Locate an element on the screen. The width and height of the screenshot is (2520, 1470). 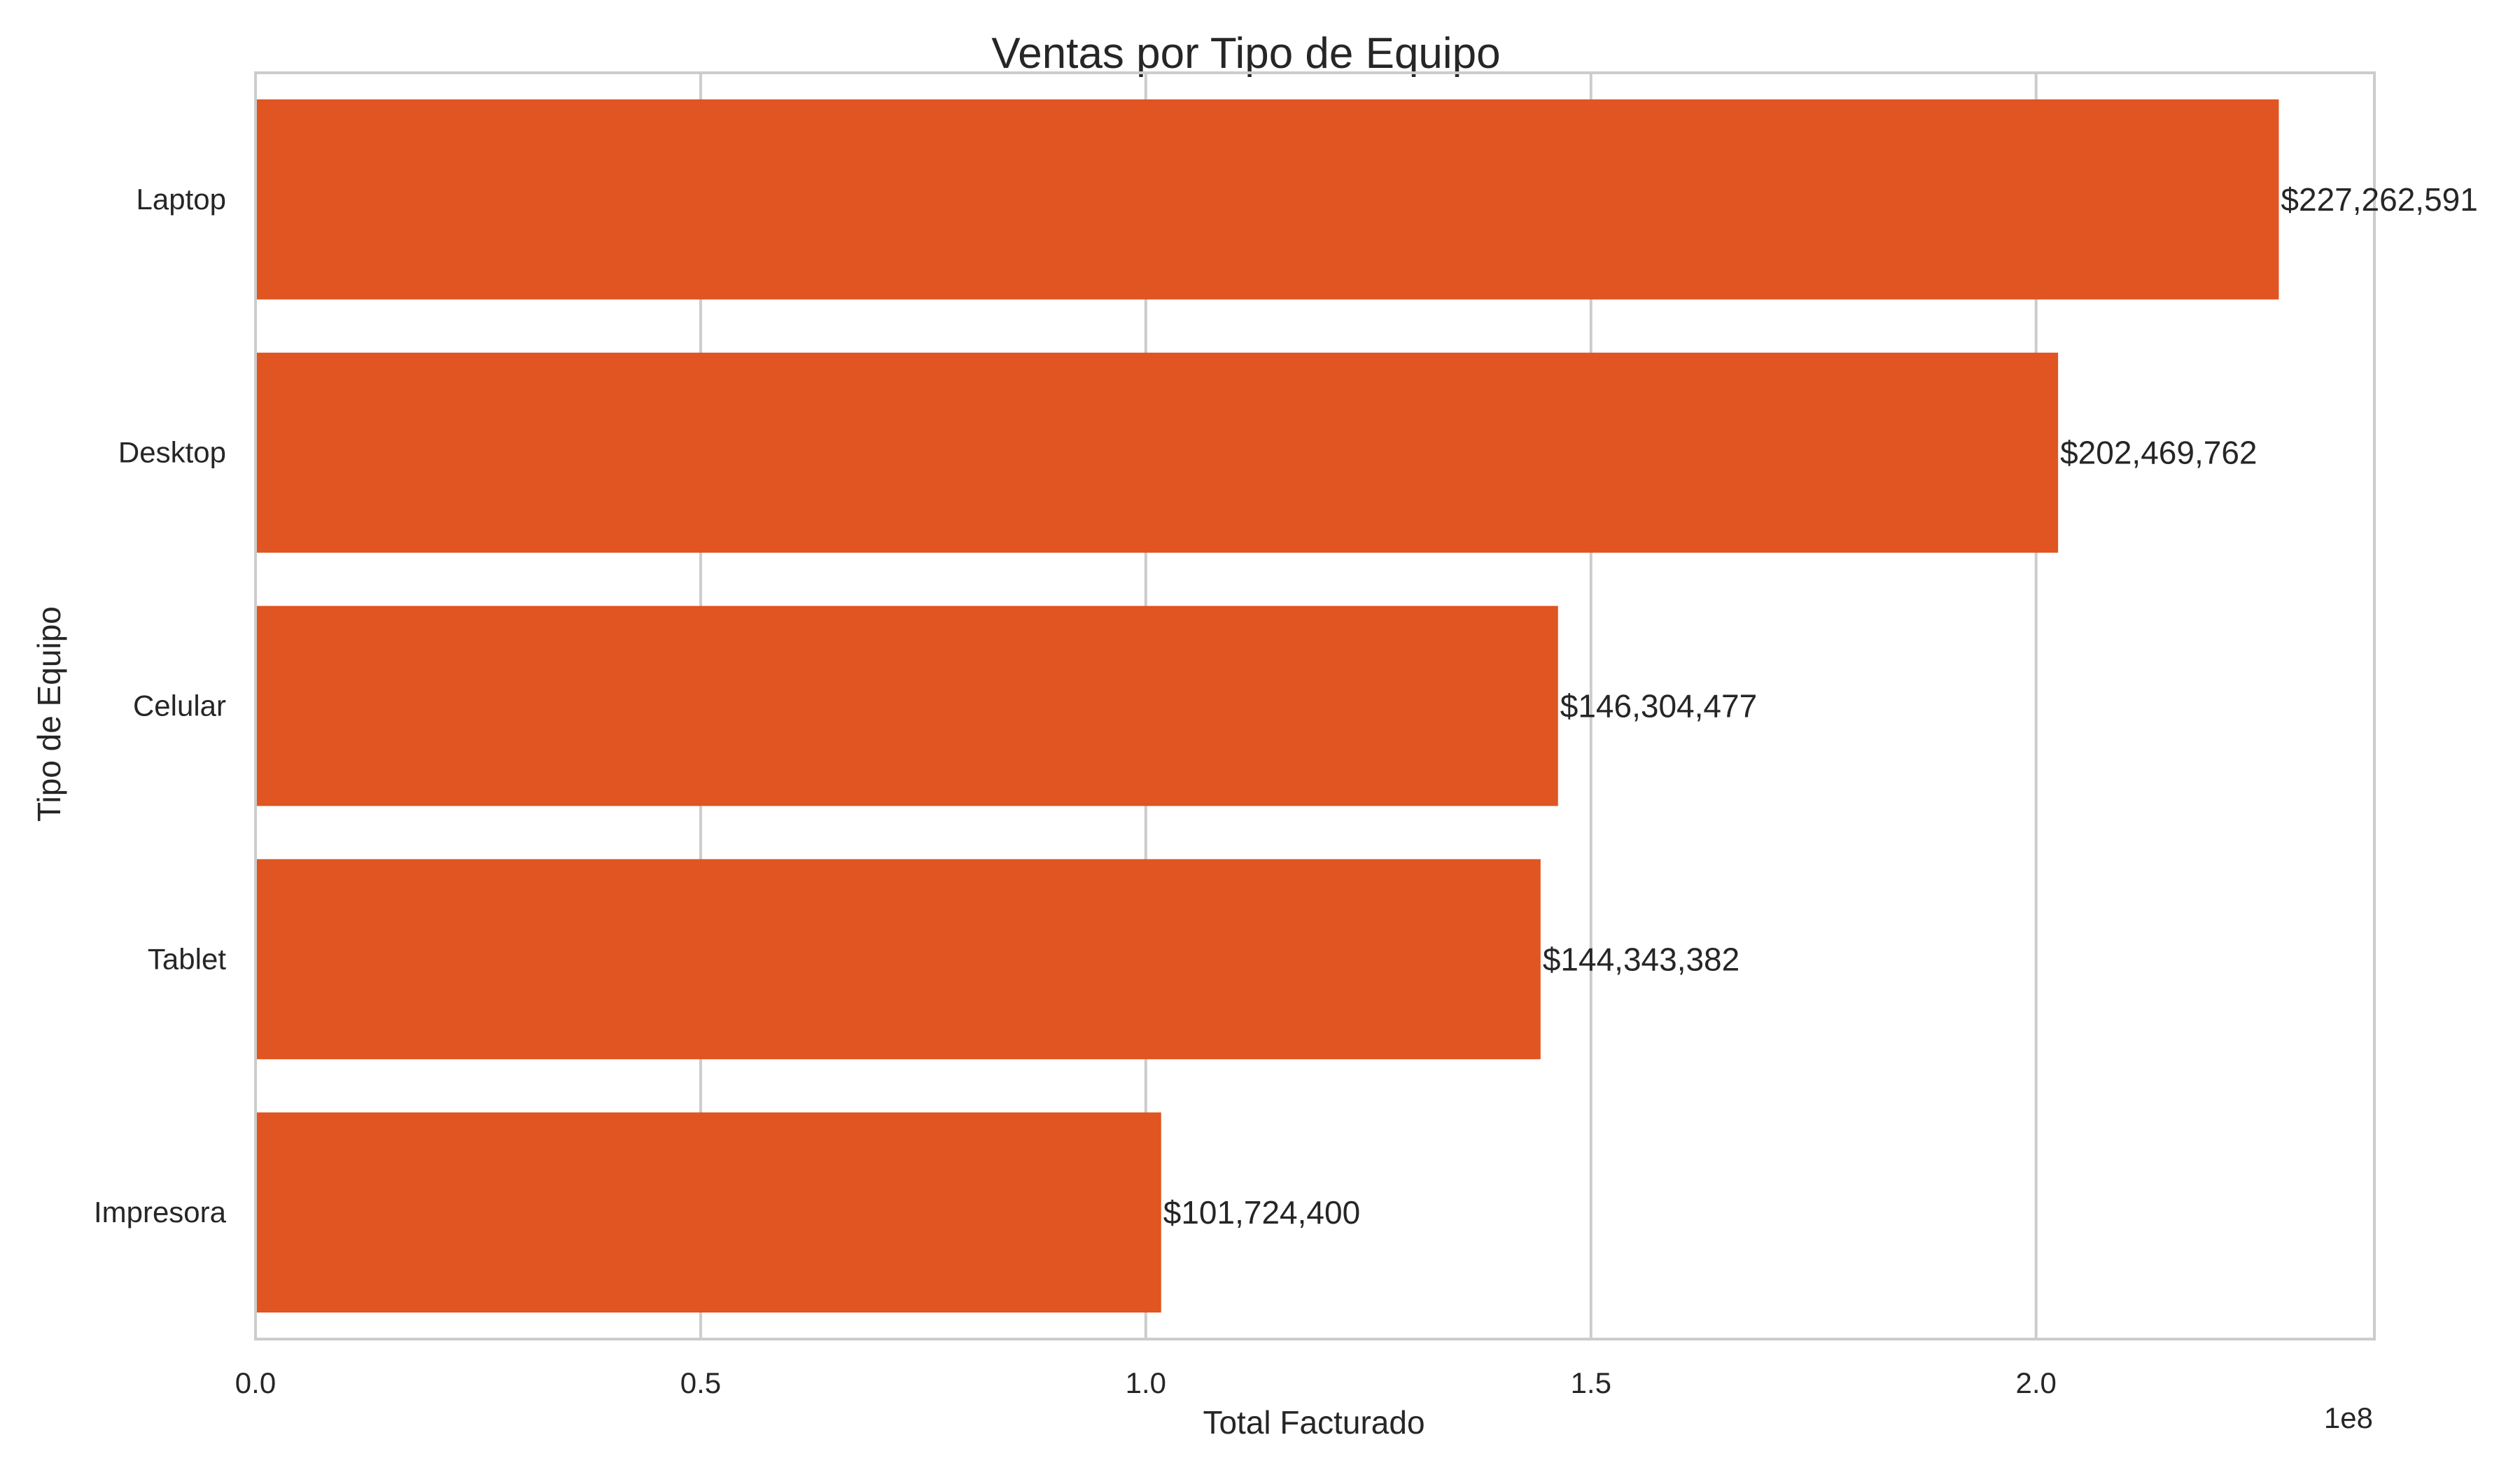
y-tick-label: Celular is located at coordinates (179, 706).